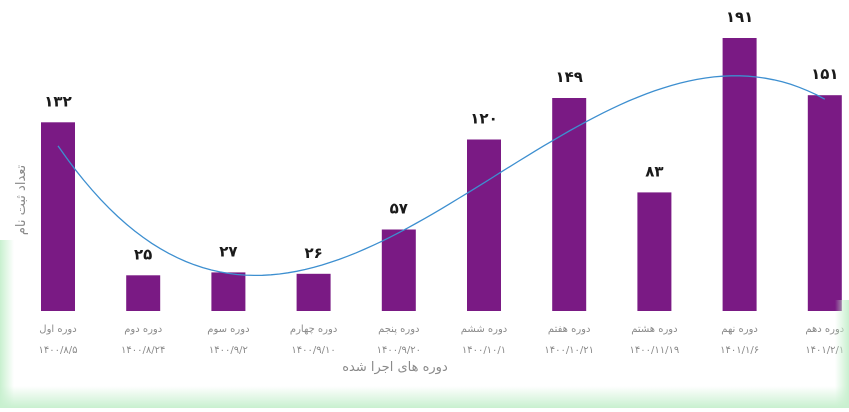 This screenshot has height=412, width=849. What do you see at coordinates (228, 329) in the screenshot?
I see `category-label-3: دوره سوم` at bounding box center [228, 329].